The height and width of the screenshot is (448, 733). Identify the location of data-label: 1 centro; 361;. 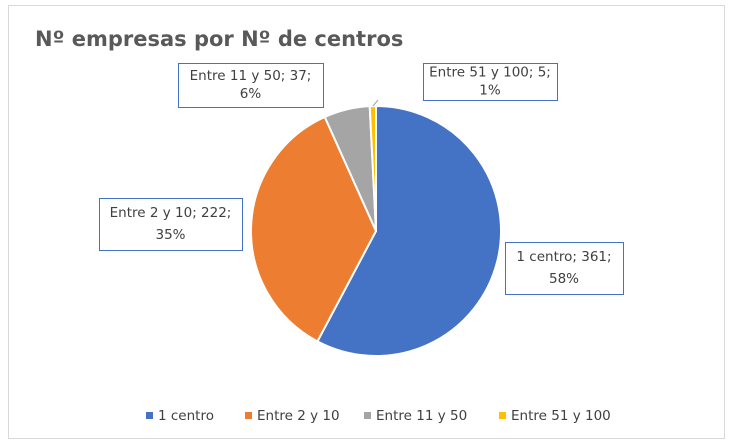
(563, 257).